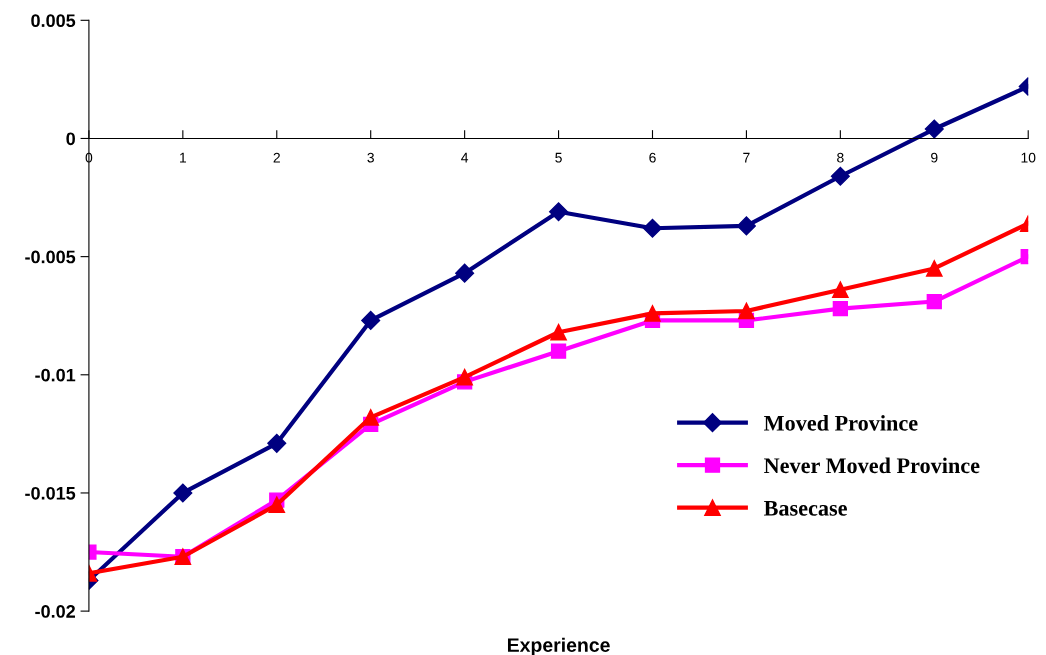  I want to click on legend-label: Never Moved Province, so click(872, 465).